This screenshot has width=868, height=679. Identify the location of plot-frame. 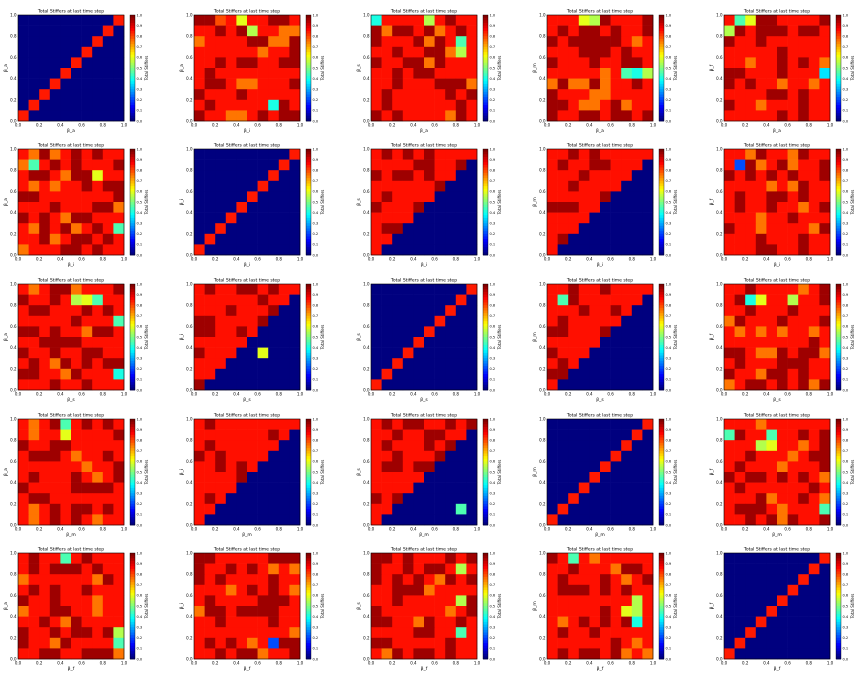
(424, 337).